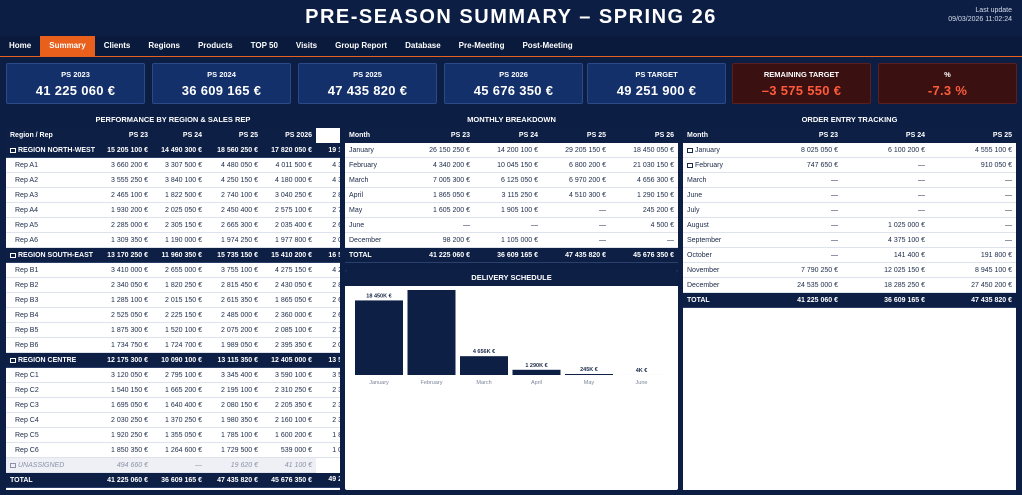  Describe the element at coordinates (356, 210) in the screenshot. I see `row-label-text: May` at that location.